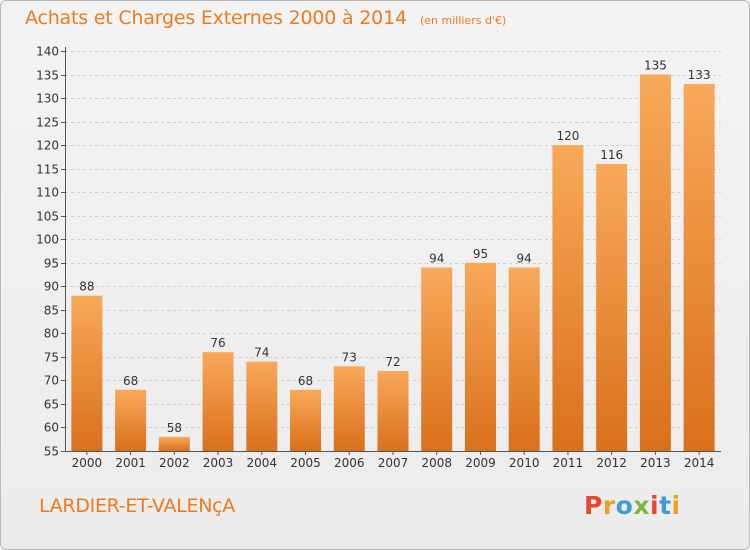  What do you see at coordinates (699, 463) in the screenshot?
I see `x-tick-label: 2014` at bounding box center [699, 463].